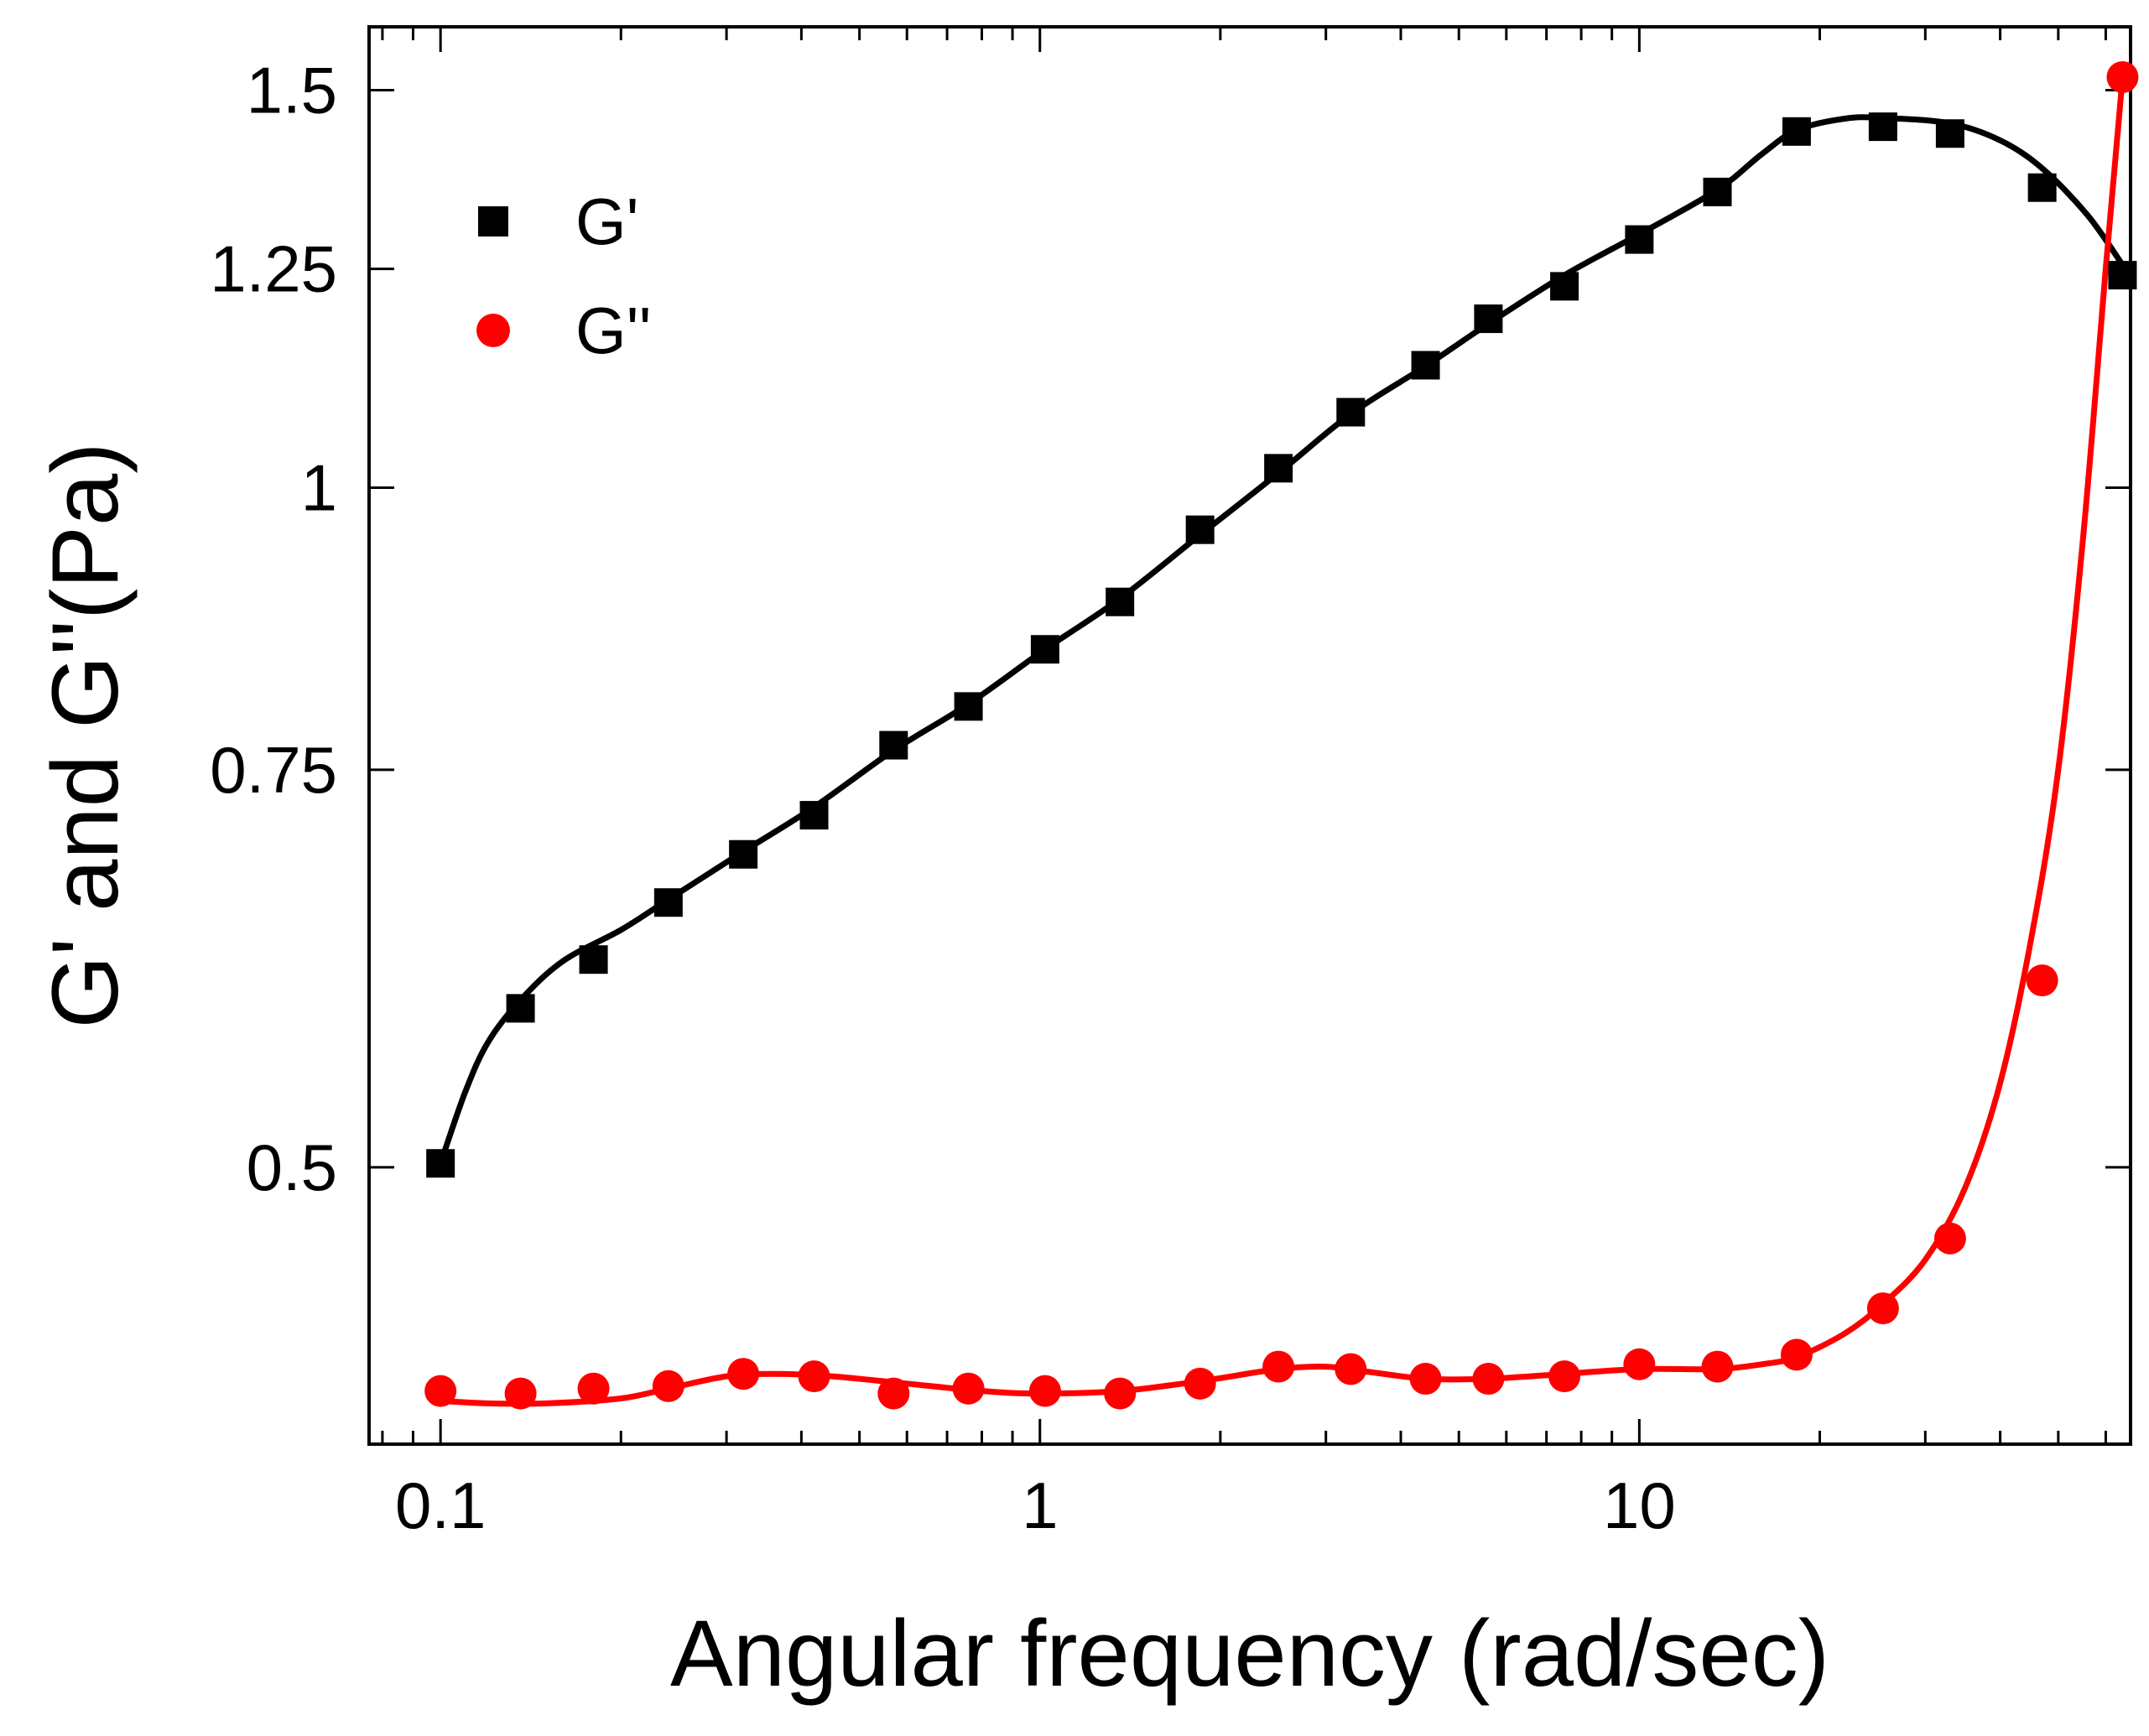  What do you see at coordinates (292, 90) in the screenshot?
I see `y-tick-label: 1.5` at bounding box center [292, 90].